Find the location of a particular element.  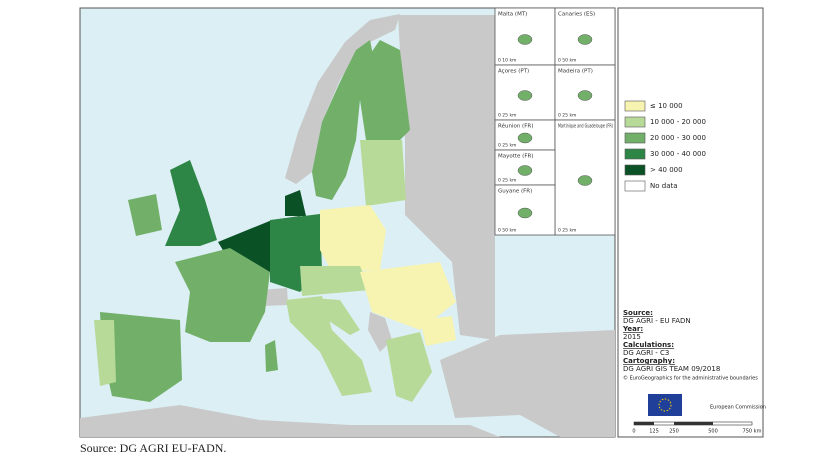

inset-label: Mayotte (FR) is located at coordinates (515, 157).